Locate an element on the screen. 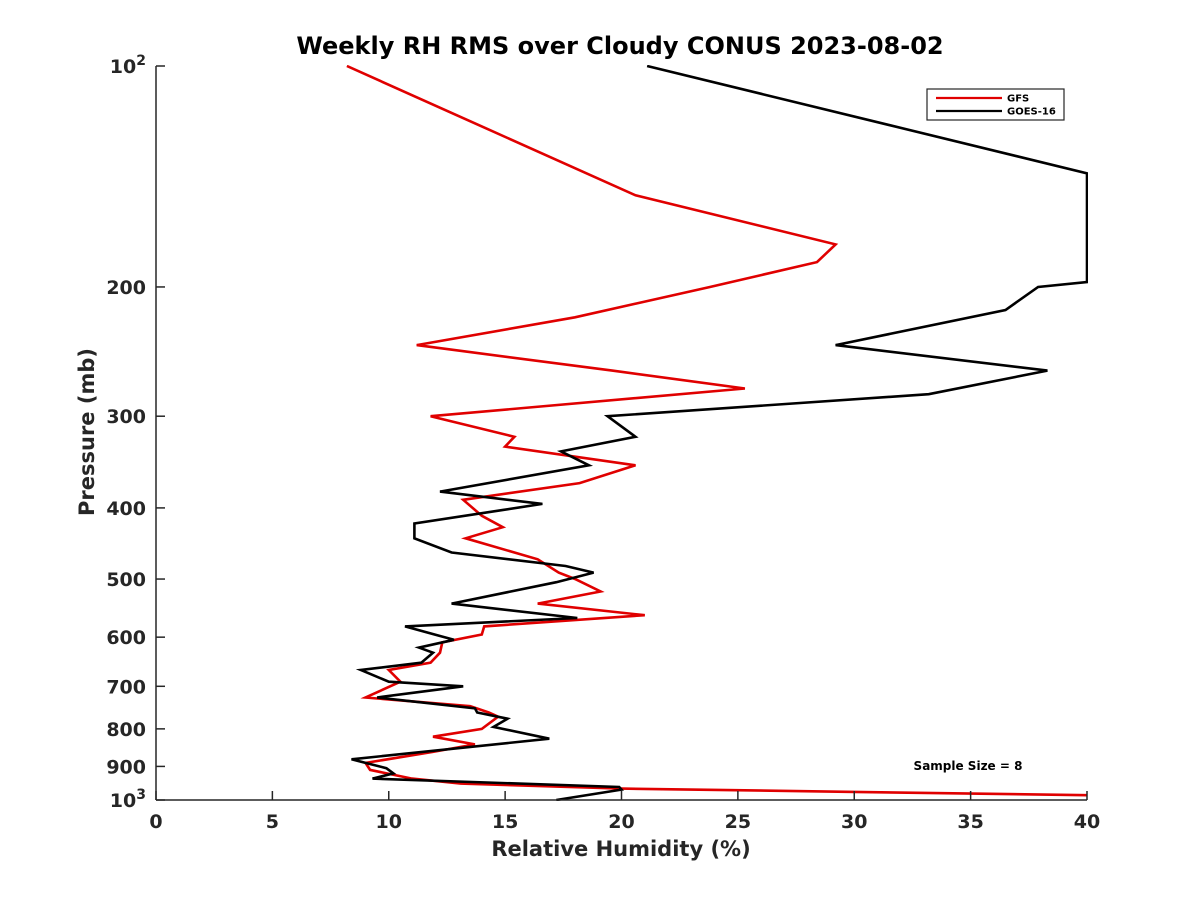 This screenshot has width=1200, height=900. x-tick-label: 35 is located at coordinates (970, 822).